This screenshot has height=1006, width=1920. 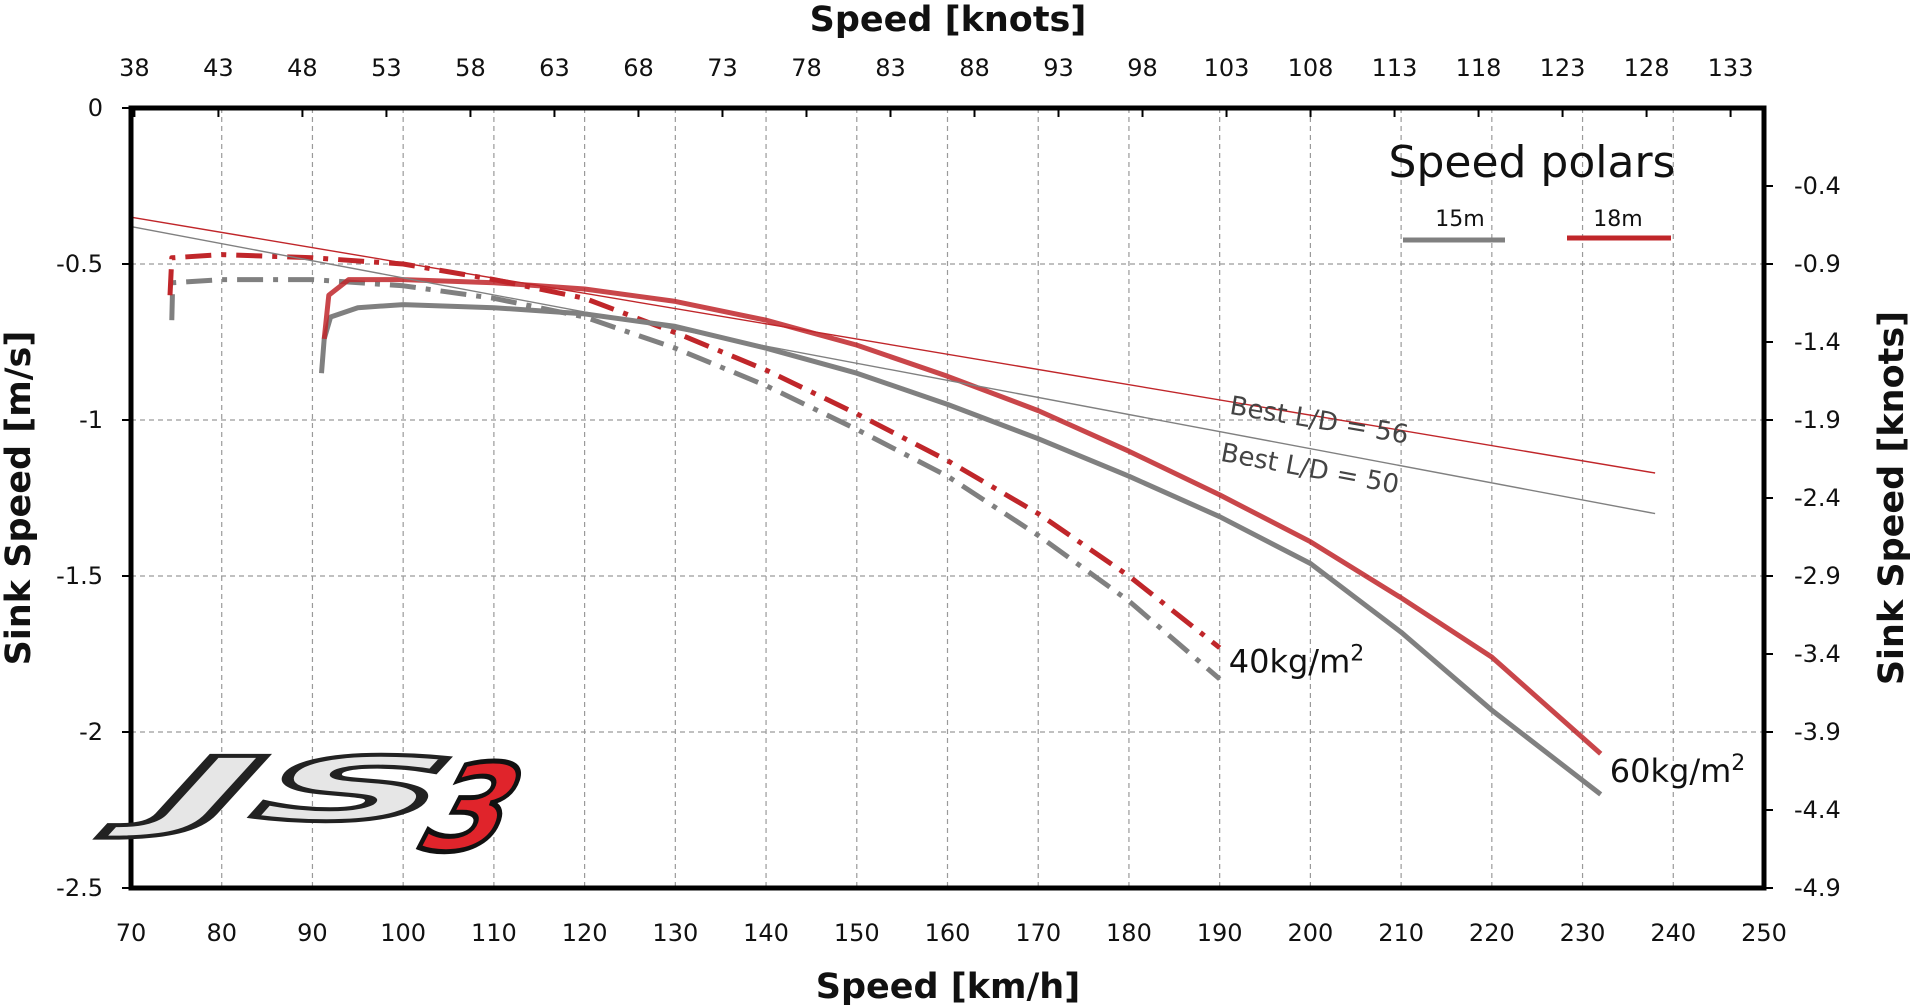 I want to click on x2-tick-38: 38, so click(x=134, y=68).